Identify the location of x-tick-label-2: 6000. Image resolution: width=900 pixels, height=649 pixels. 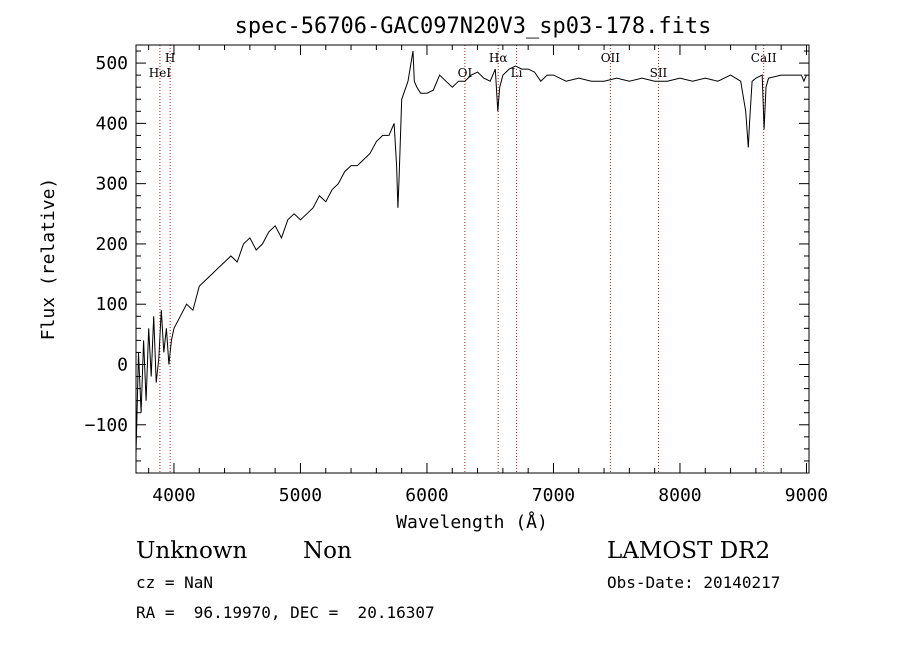
(426, 495).